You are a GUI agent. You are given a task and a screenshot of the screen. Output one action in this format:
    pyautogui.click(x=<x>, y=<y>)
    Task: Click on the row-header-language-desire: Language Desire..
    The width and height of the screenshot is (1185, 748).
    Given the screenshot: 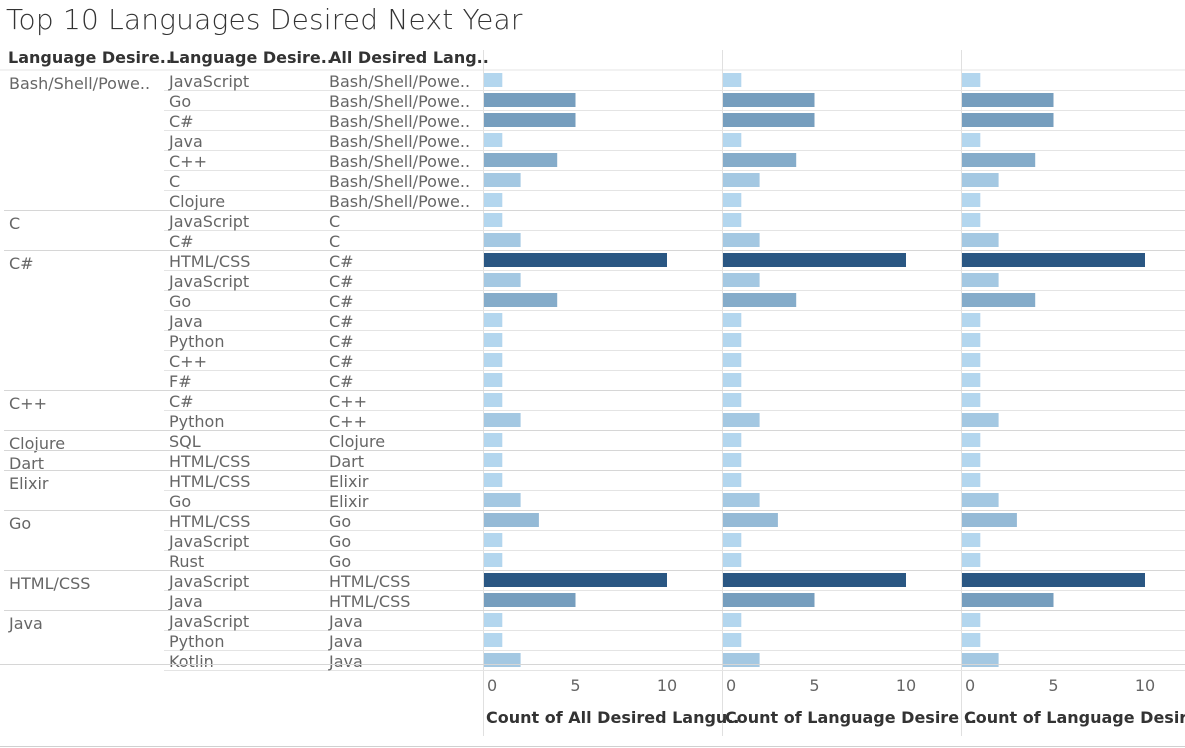 What is the action you would take?
    pyautogui.click(x=90, y=57)
    